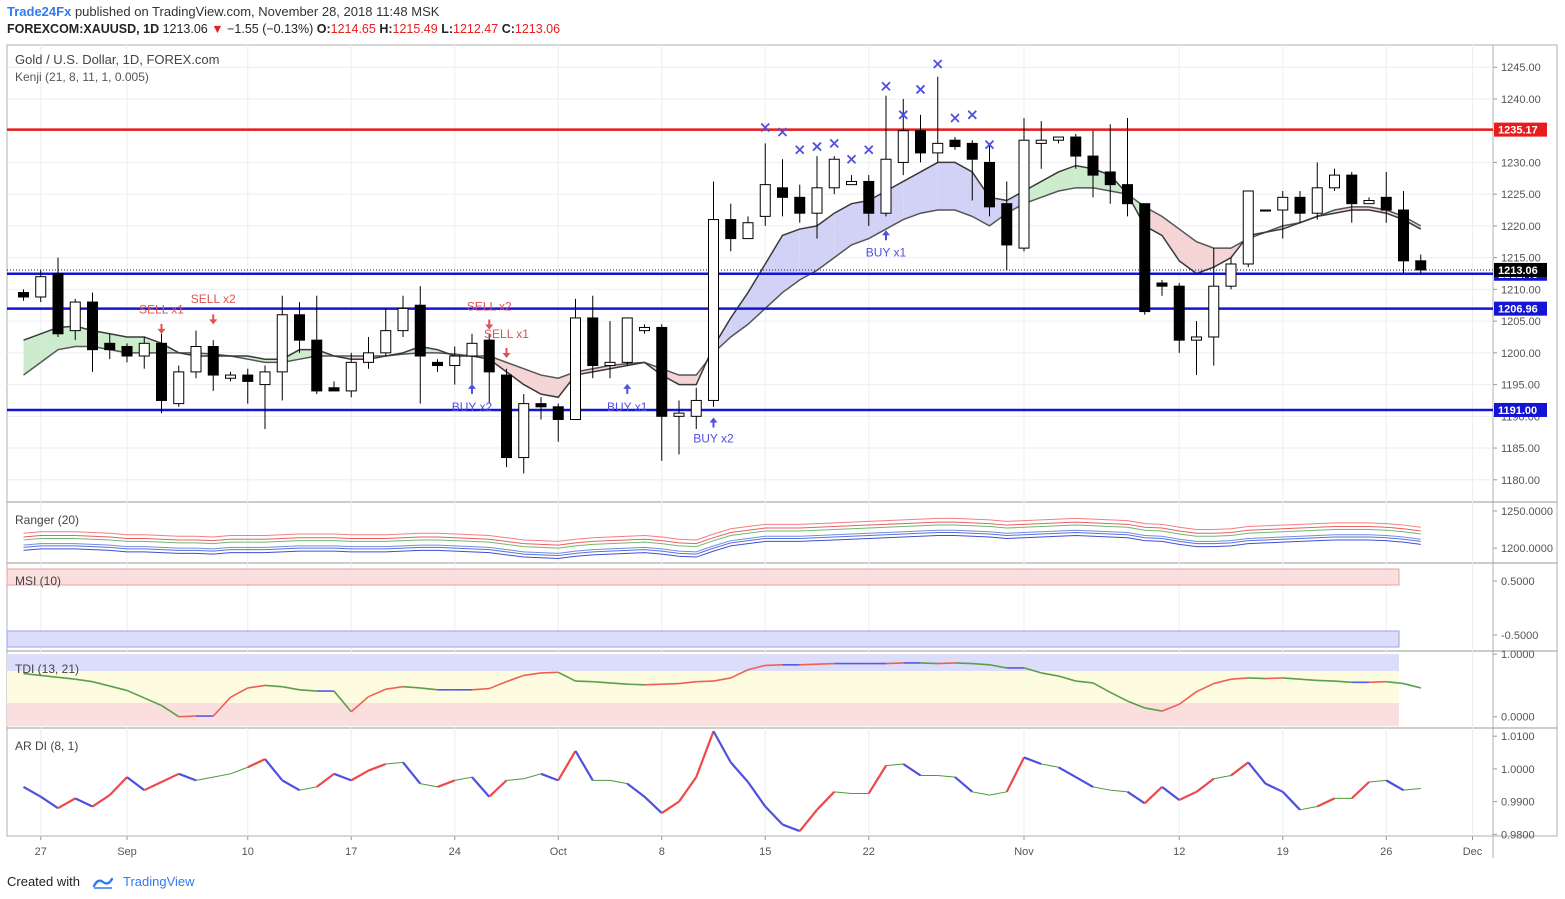 This screenshot has height=899, width=1565. I want to click on x-marker-icon, so click(869, 150).